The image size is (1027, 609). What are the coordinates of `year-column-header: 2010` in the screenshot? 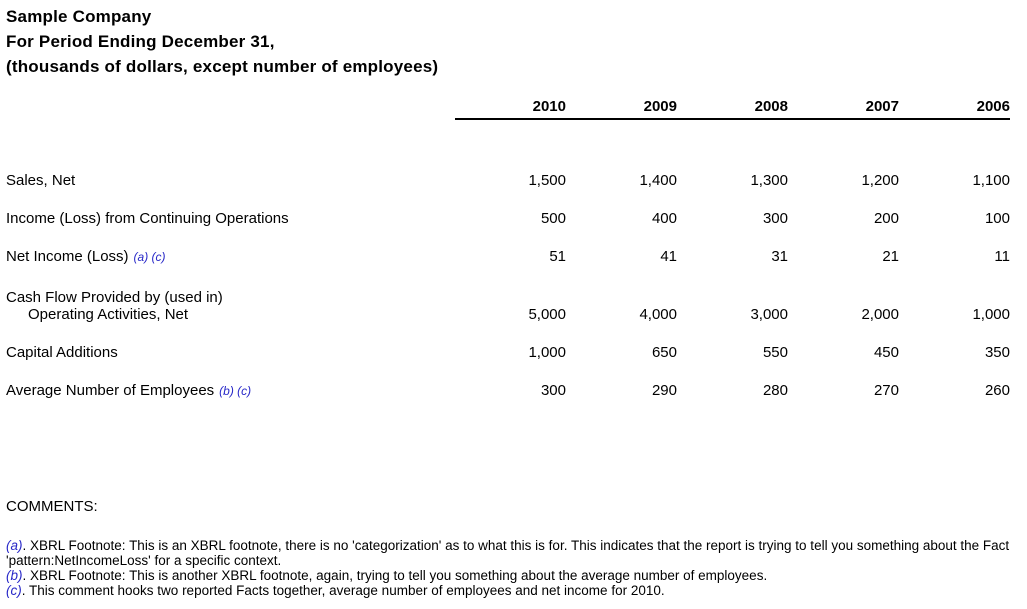 It's located at (510, 109).